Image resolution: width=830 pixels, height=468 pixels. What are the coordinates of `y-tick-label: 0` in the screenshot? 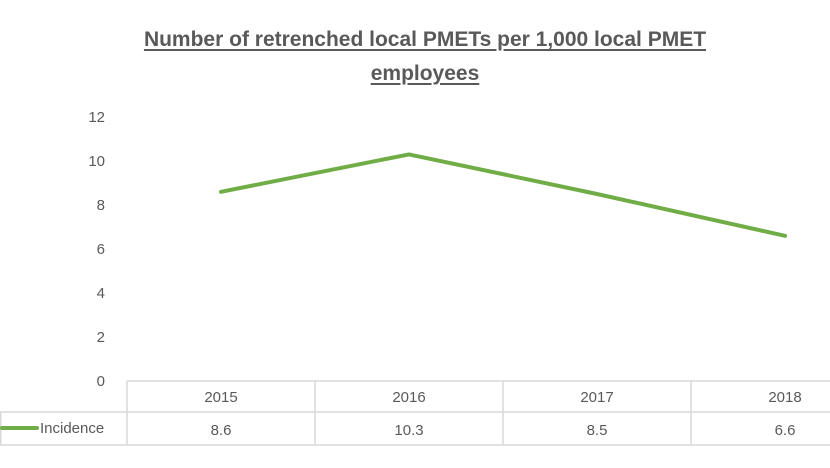 It's located at (101, 381).